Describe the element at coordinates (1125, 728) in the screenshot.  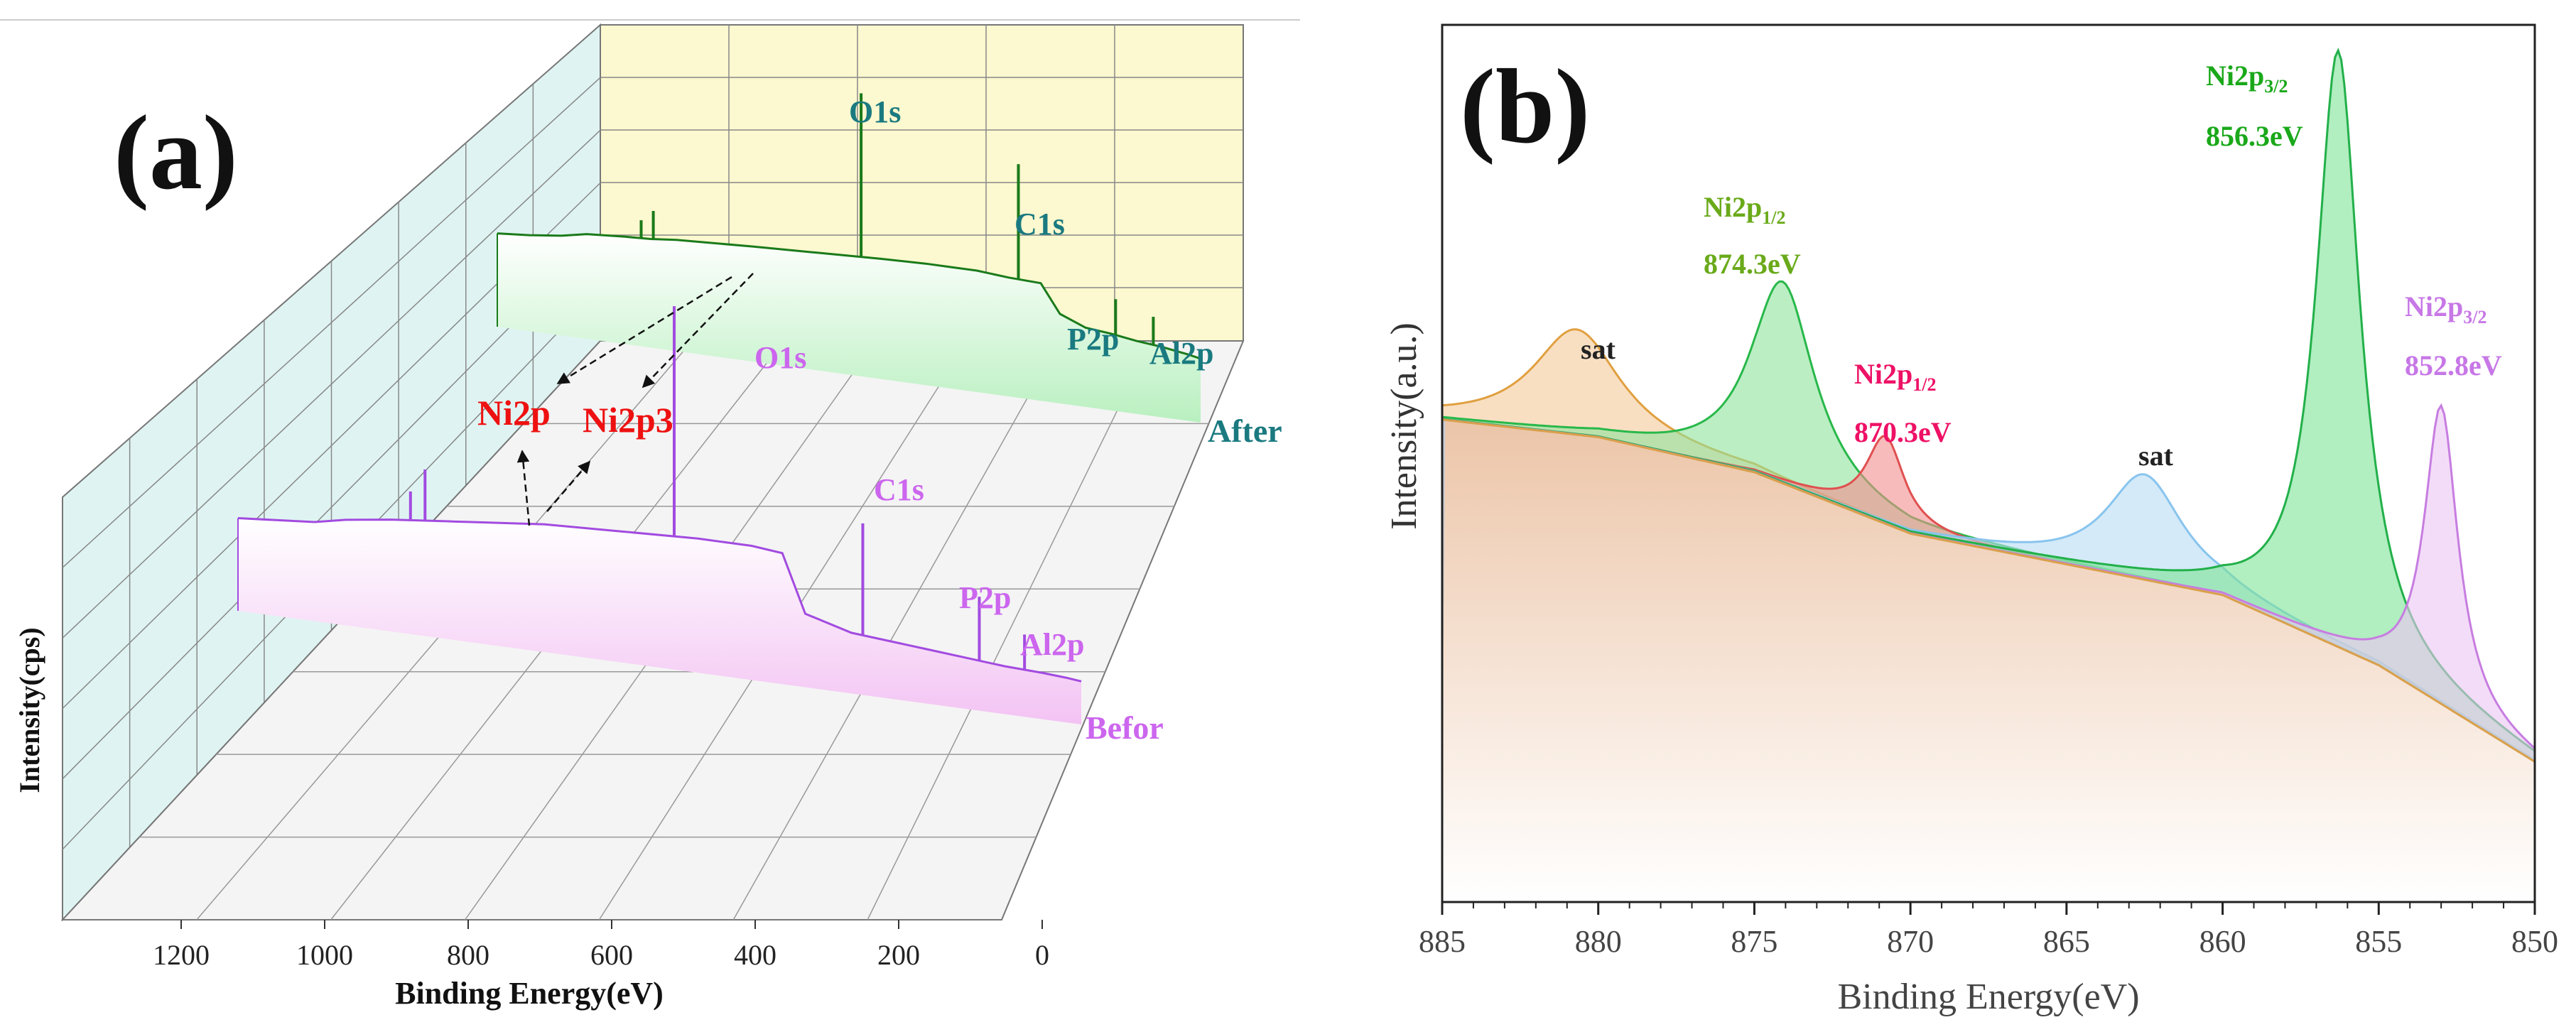
I see `series-label-befor: Befor` at that location.